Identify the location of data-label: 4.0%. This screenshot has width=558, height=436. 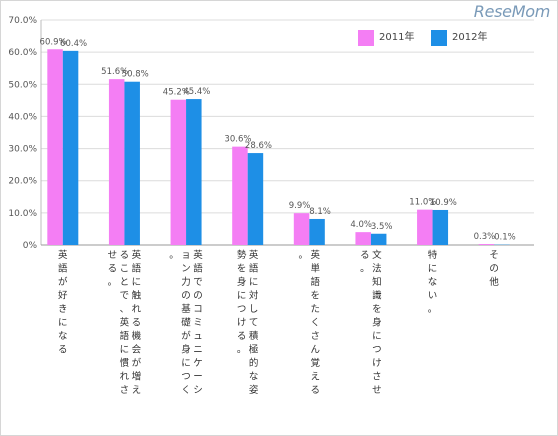
(361, 225).